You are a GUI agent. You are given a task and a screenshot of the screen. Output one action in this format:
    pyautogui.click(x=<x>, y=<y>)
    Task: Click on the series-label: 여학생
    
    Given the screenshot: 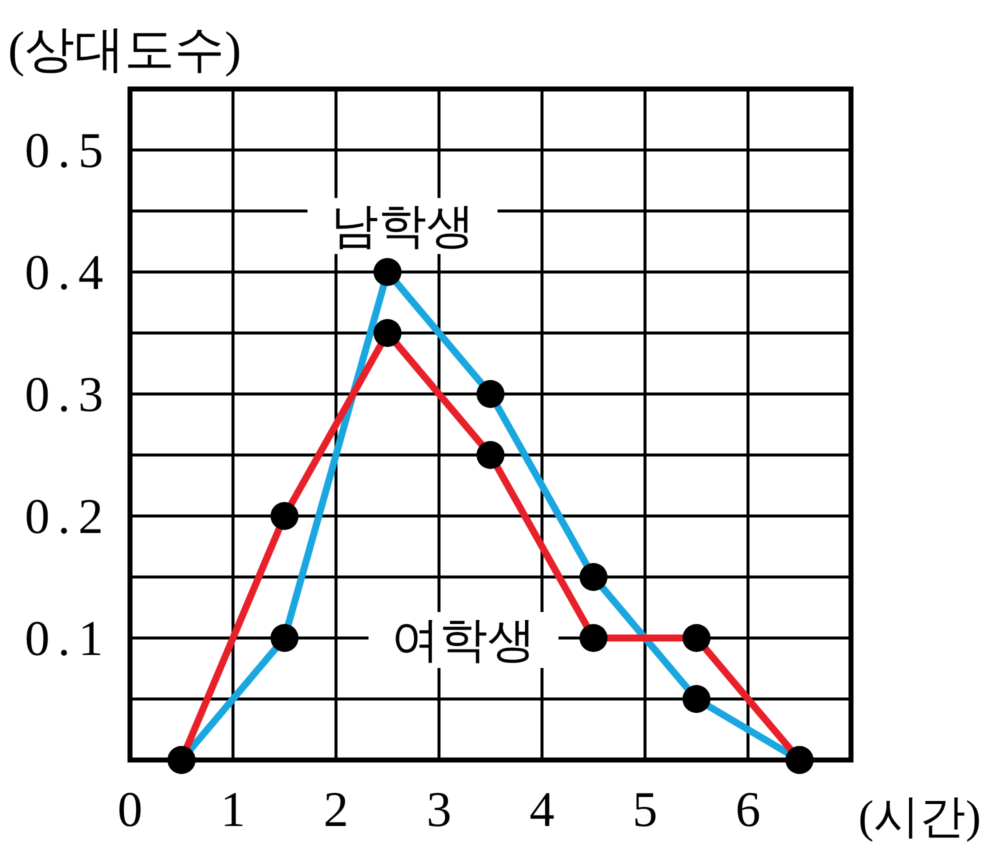 What is the action you would take?
    pyautogui.click(x=464, y=640)
    